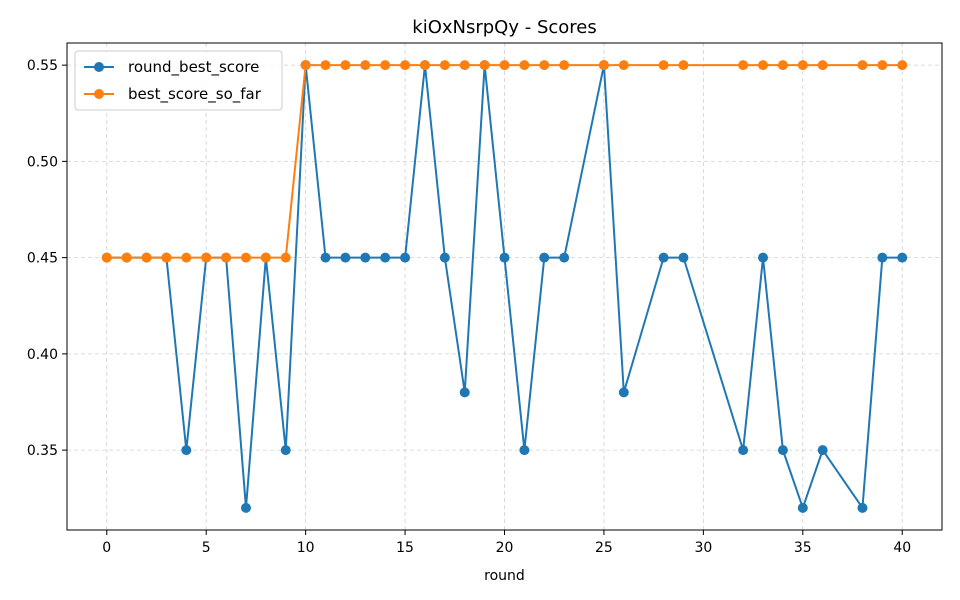  What do you see at coordinates (193, 67) in the screenshot?
I see `legend-label-round_best_score: round_best_score` at bounding box center [193, 67].